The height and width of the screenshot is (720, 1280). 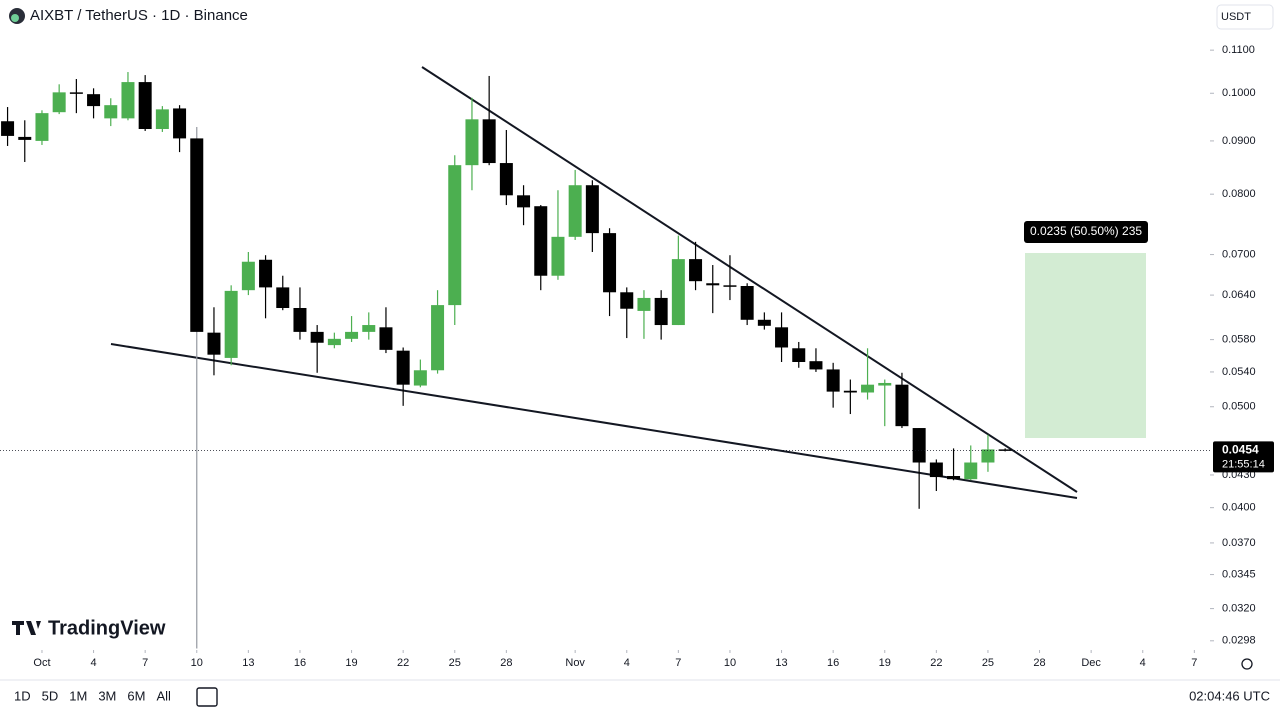 I want to click on y-tick-label: 0.1000, so click(x=1239, y=93).